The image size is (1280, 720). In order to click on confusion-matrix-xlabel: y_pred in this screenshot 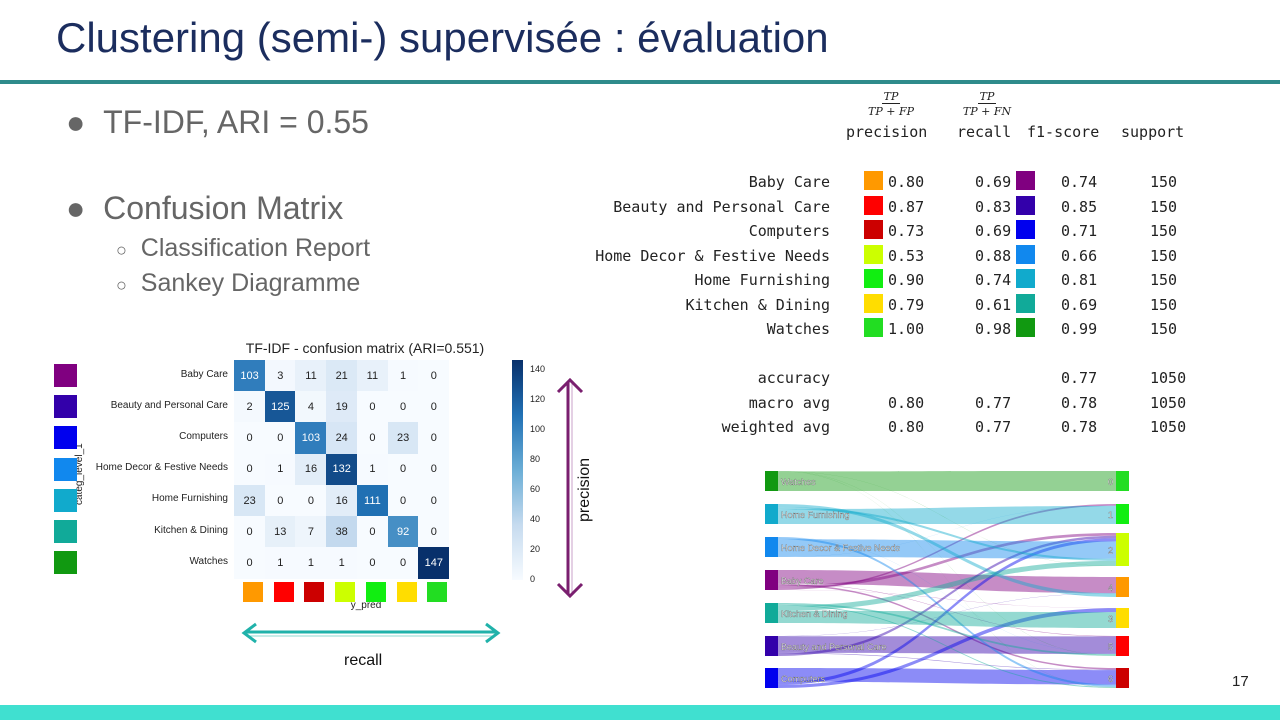, I will do `click(366, 605)`.